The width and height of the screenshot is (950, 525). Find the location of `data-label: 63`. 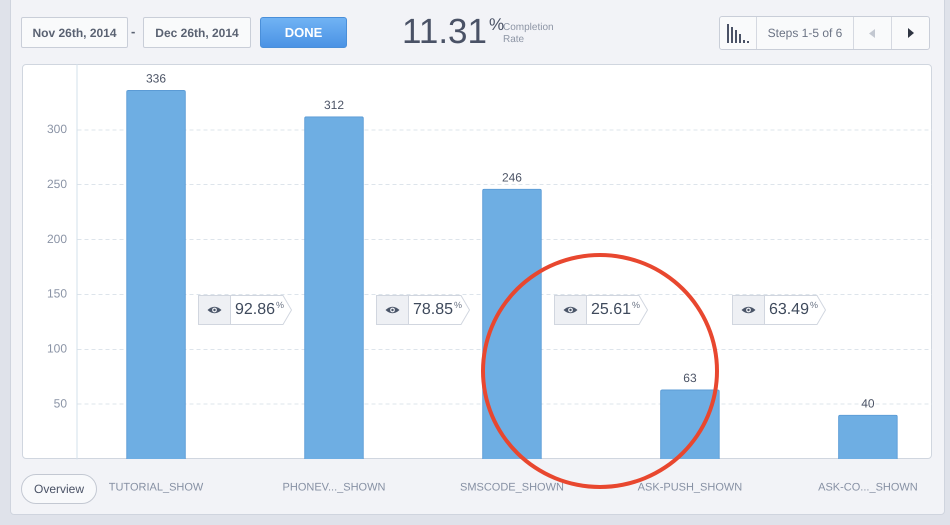

data-label: 63 is located at coordinates (690, 378).